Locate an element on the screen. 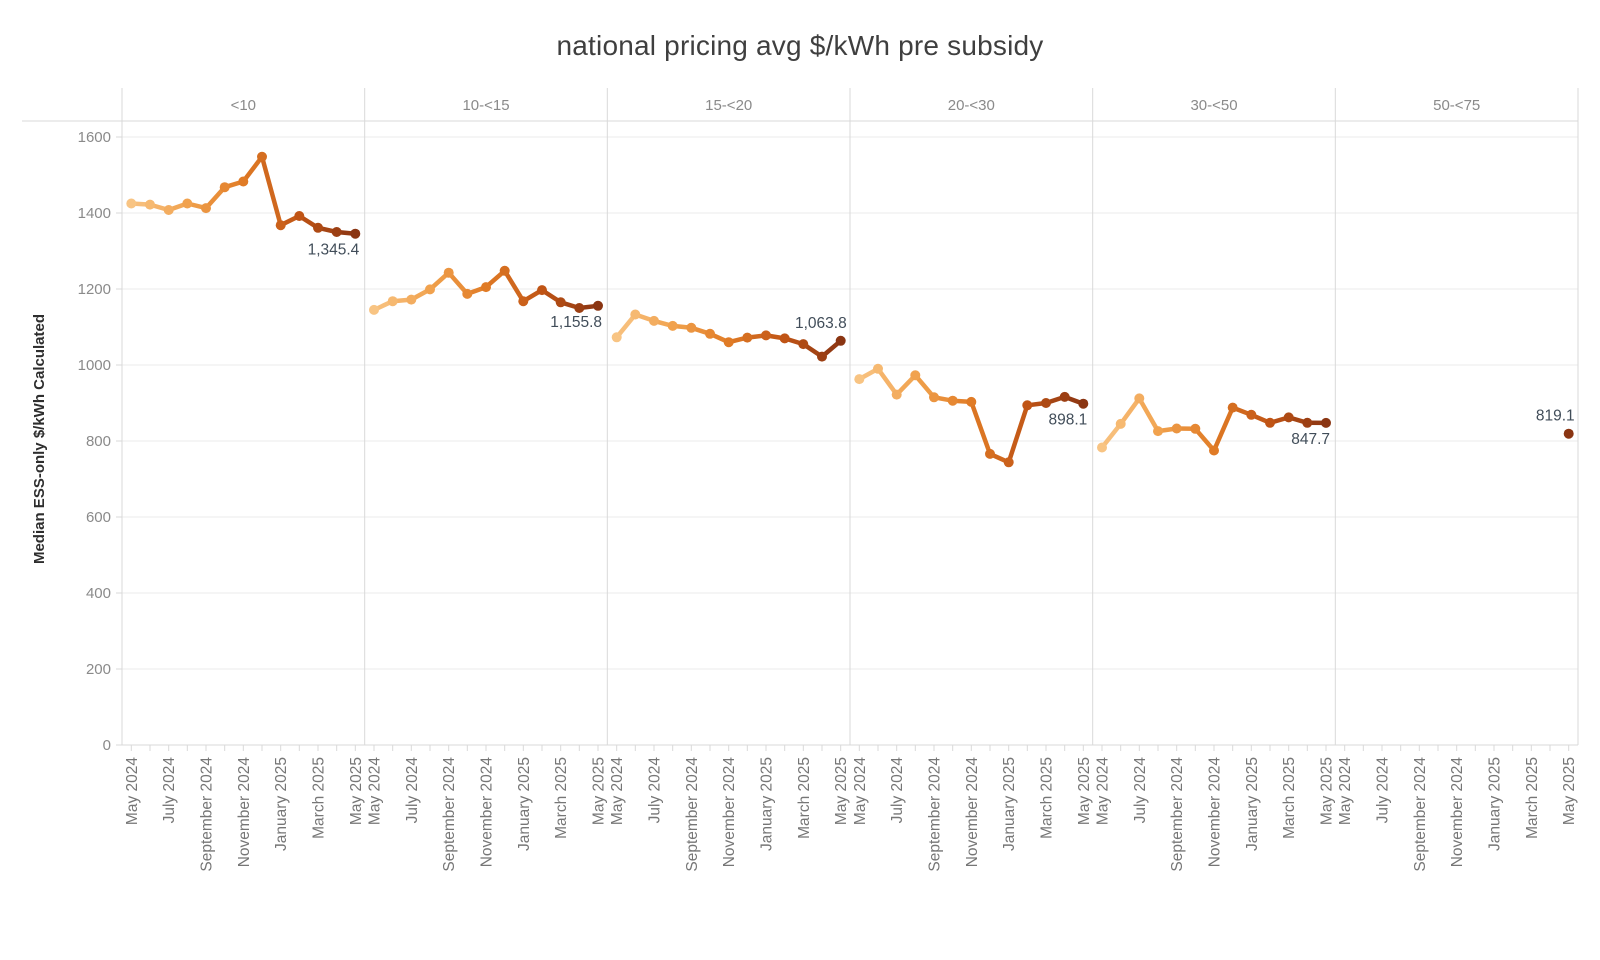  y-tick-label: 1000 is located at coordinates (94, 365).